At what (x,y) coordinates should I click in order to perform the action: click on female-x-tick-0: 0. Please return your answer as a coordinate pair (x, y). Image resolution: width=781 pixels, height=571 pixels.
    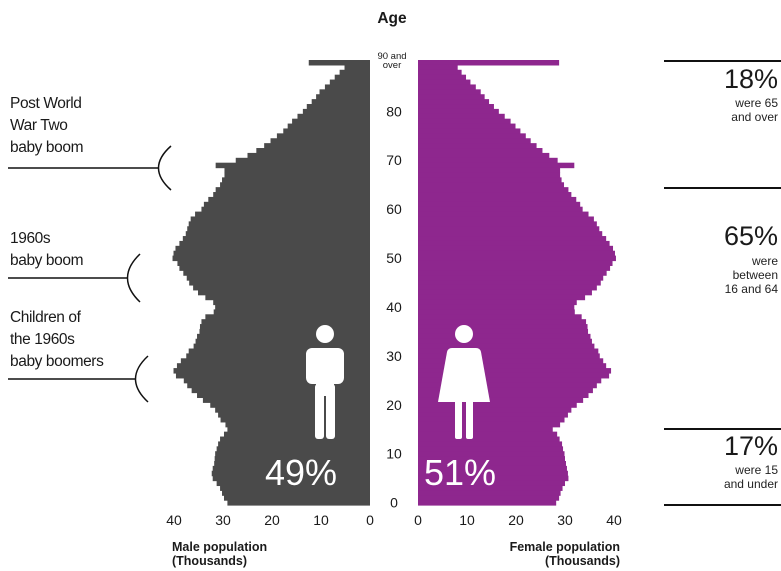
    Looking at the image, I should click on (418, 520).